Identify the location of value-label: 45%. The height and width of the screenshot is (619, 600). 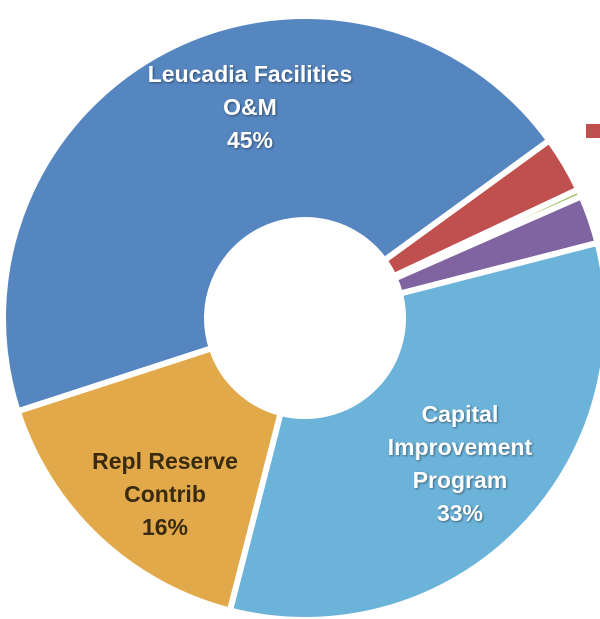
(250, 140).